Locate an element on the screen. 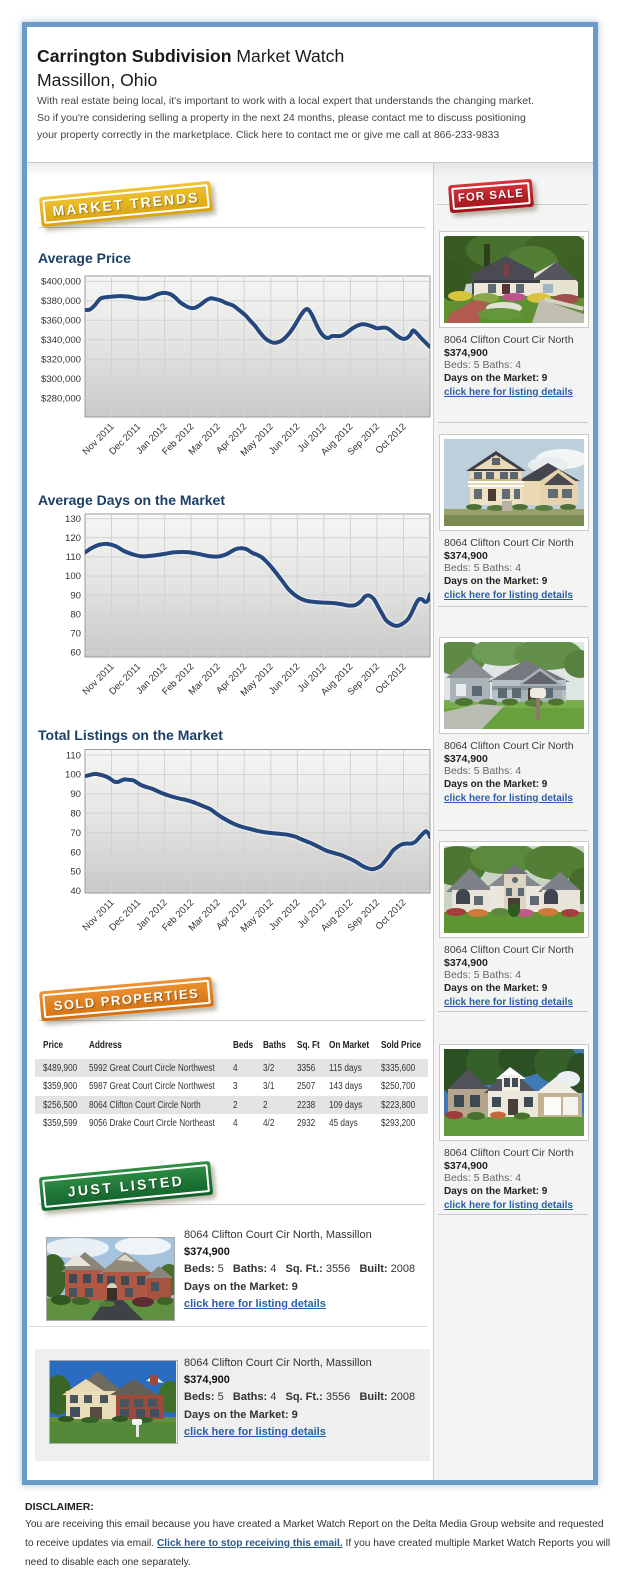 This screenshot has height=1583, width=620. svg-text: $380,000 is located at coordinates (61, 301).